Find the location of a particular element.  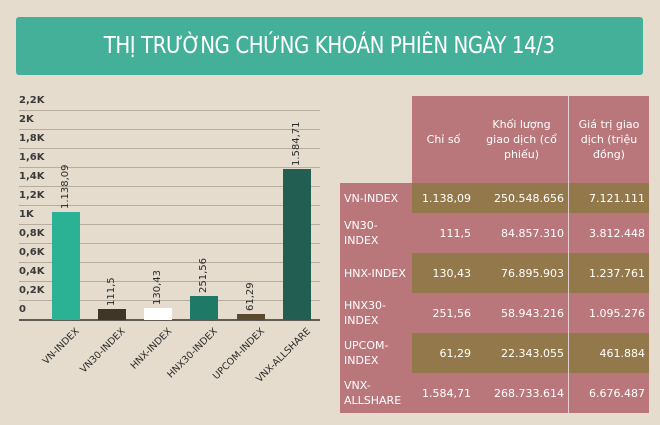

row-index: 251,56 is located at coordinates (443, 313).